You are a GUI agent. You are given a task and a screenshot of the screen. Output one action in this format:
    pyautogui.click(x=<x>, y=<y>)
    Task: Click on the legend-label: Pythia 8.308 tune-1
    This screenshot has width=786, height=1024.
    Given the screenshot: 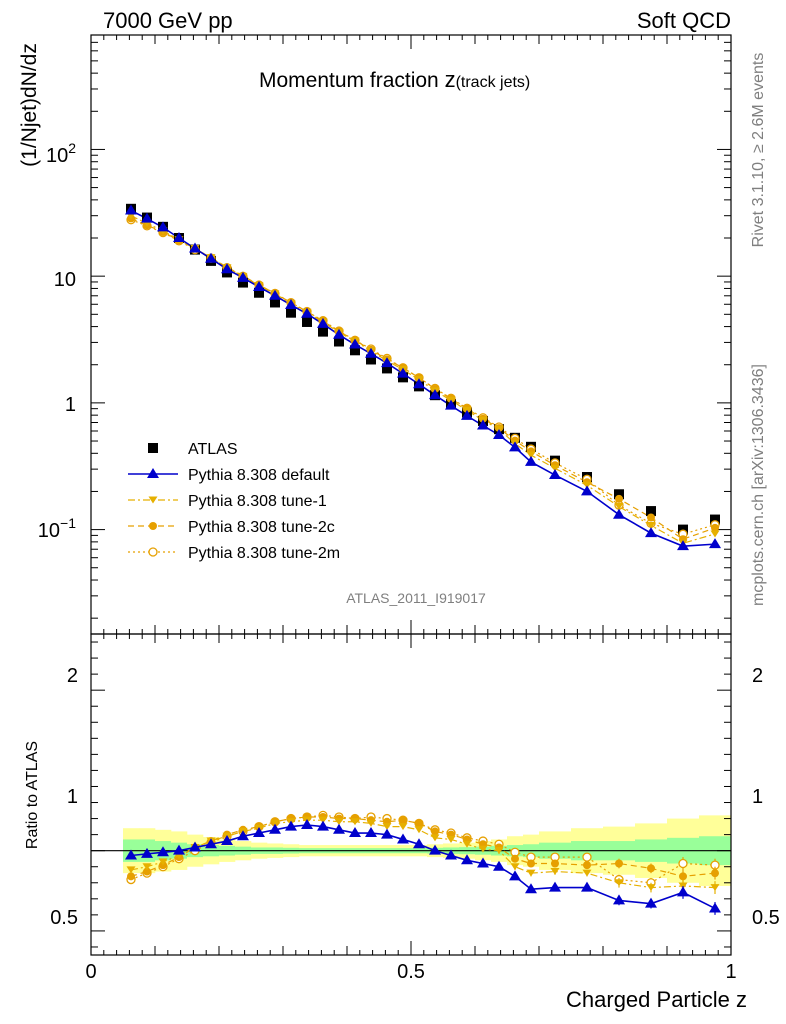 What is the action you would take?
    pyautogui.click(x=257, y=501)
    